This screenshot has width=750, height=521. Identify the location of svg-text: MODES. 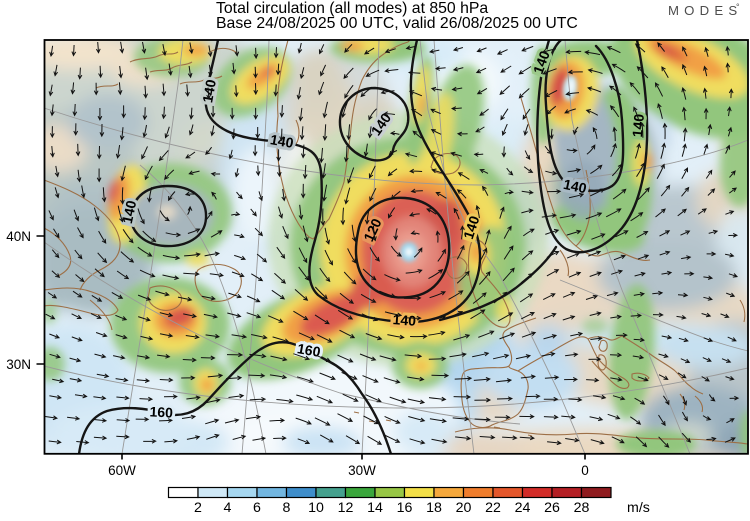
(705, 10).